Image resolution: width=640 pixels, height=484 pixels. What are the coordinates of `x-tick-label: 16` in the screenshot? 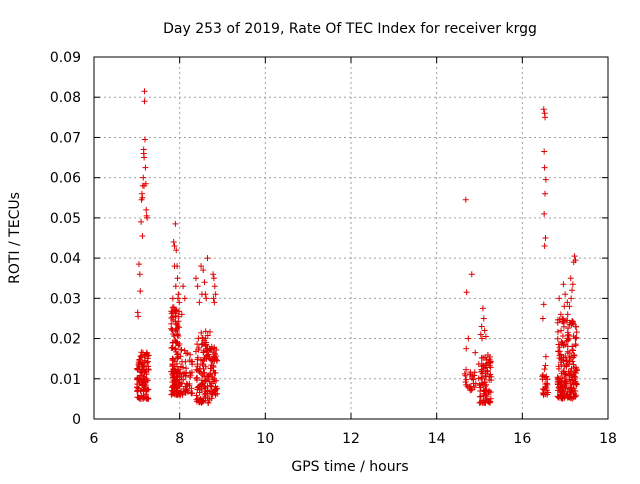 It's located at (522, 439).